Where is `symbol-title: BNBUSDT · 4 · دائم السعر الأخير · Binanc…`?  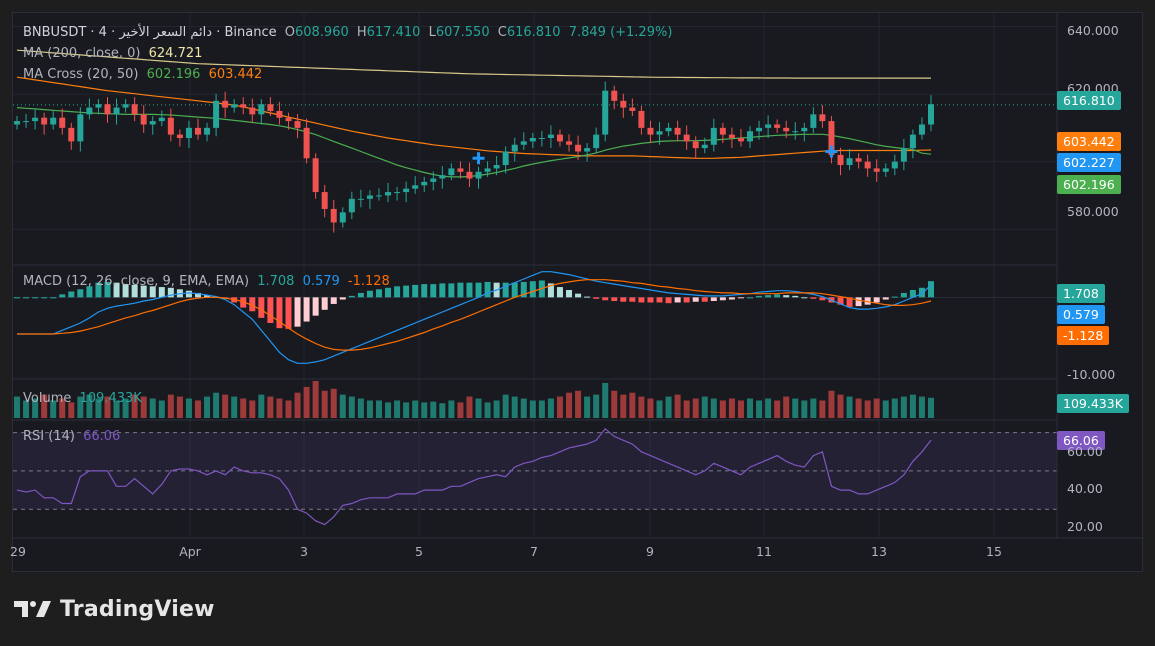 symbol-title: BNBUSDT · 4 · دائم السعر الأخير · Binanc… is located at coordinates (150, 32).